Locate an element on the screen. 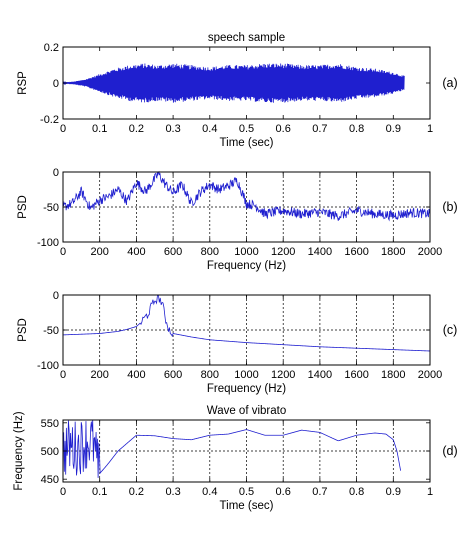 The image size is (474, 560). panel-a-x-tick-label: 0.4 is located at coordinates (209, 129).